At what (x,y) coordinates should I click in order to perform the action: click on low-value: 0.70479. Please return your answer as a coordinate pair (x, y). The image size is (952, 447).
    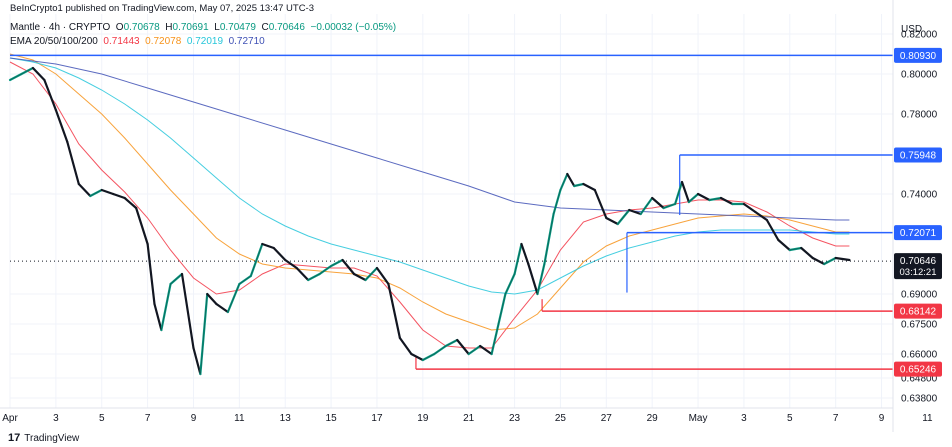
    Looking at the image, I should click on (237, 27).